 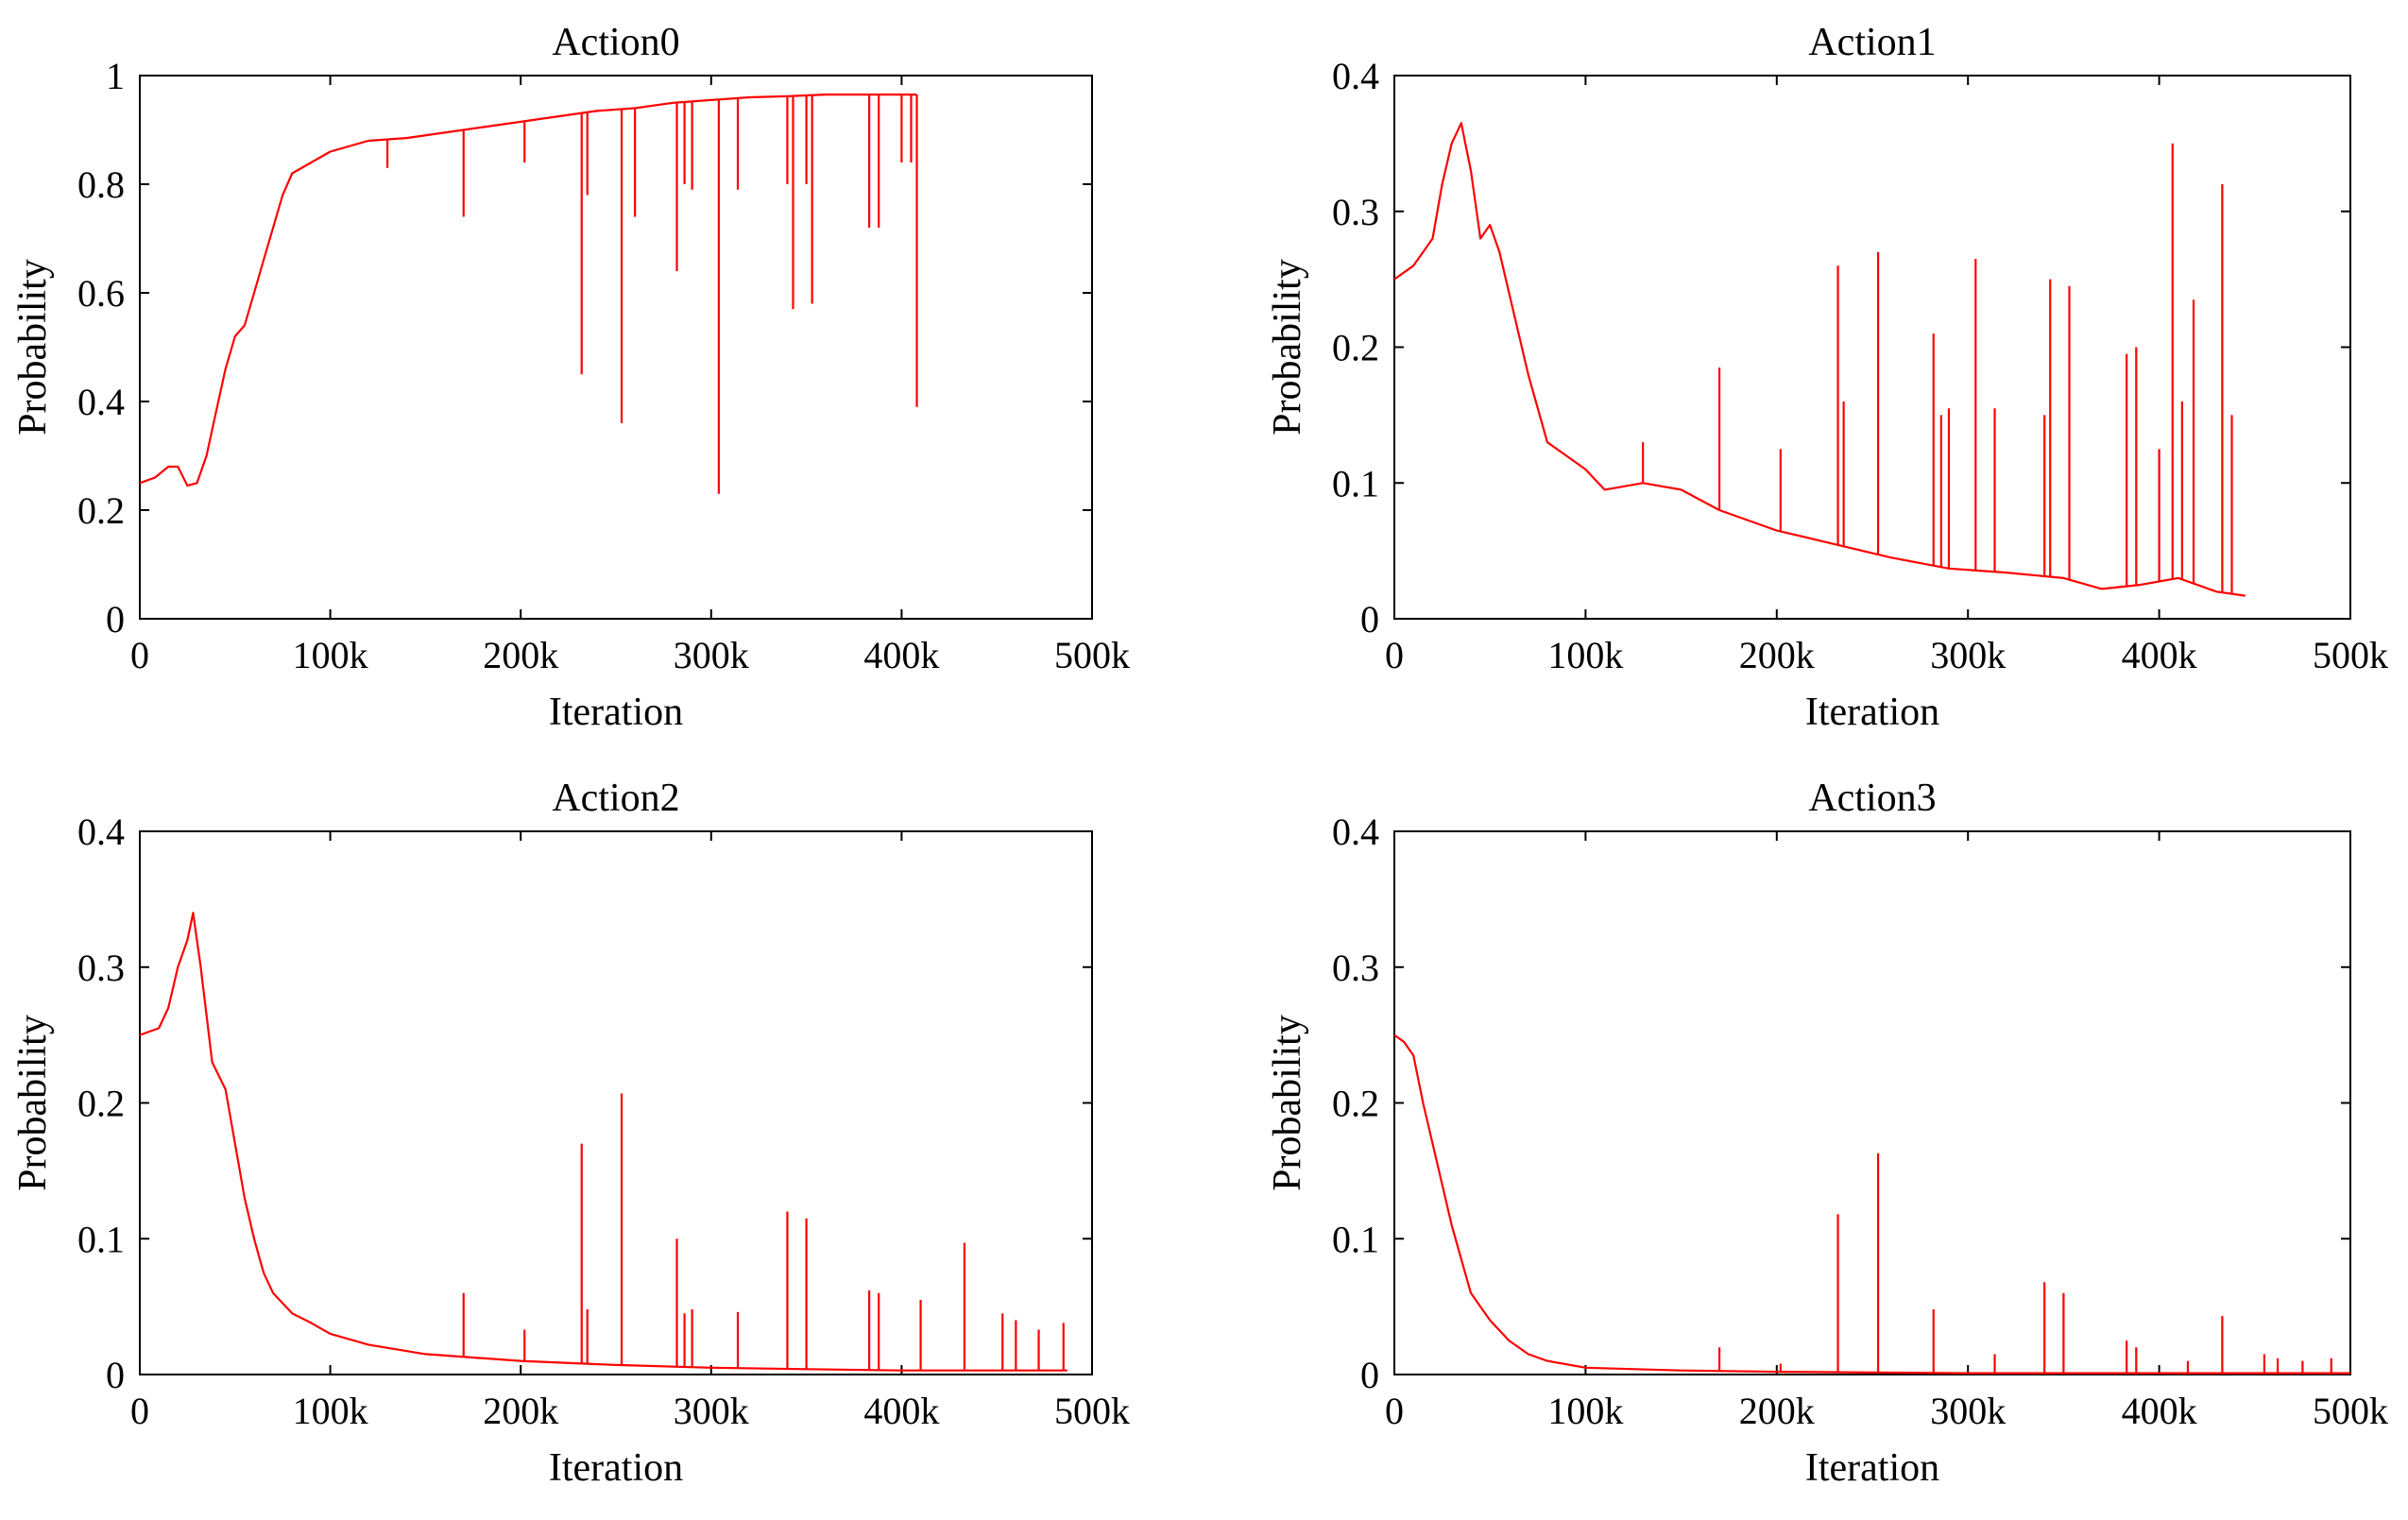 I want to click on chart-title: Action1, so click(x=1872, y=42).